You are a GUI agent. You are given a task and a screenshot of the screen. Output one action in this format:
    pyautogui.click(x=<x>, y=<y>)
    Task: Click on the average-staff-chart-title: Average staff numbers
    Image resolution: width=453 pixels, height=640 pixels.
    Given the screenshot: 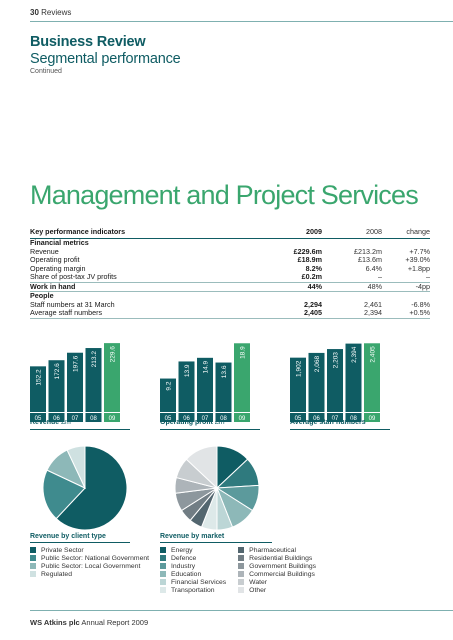 What is the action you would take?
    pyautogui.click(x=328, y=422)
    